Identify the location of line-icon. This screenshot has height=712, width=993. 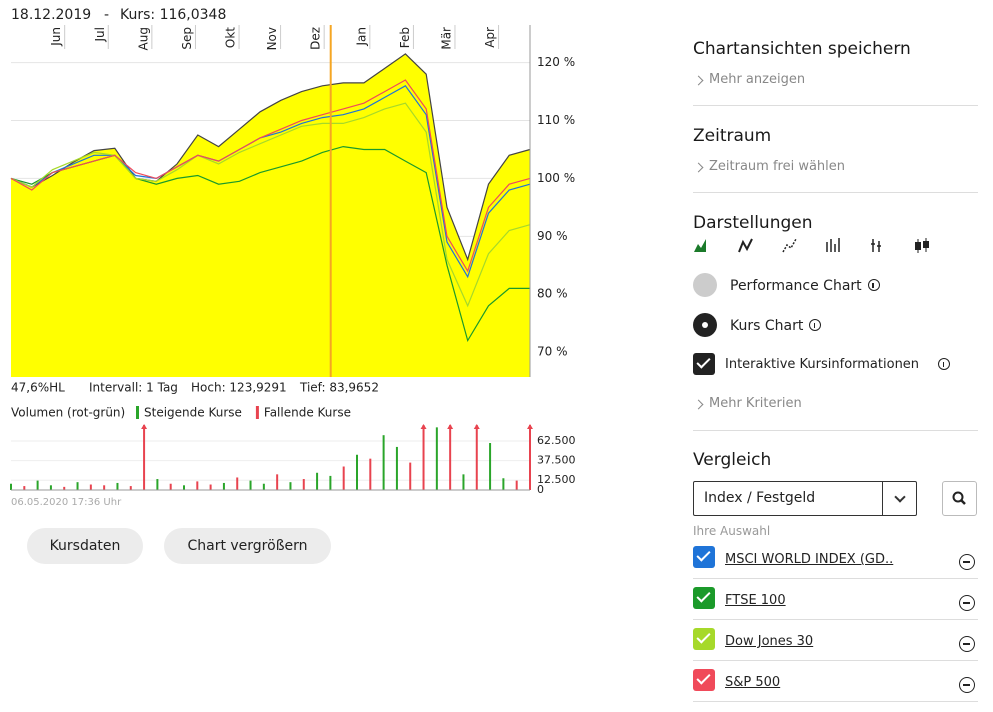
(745, 245).